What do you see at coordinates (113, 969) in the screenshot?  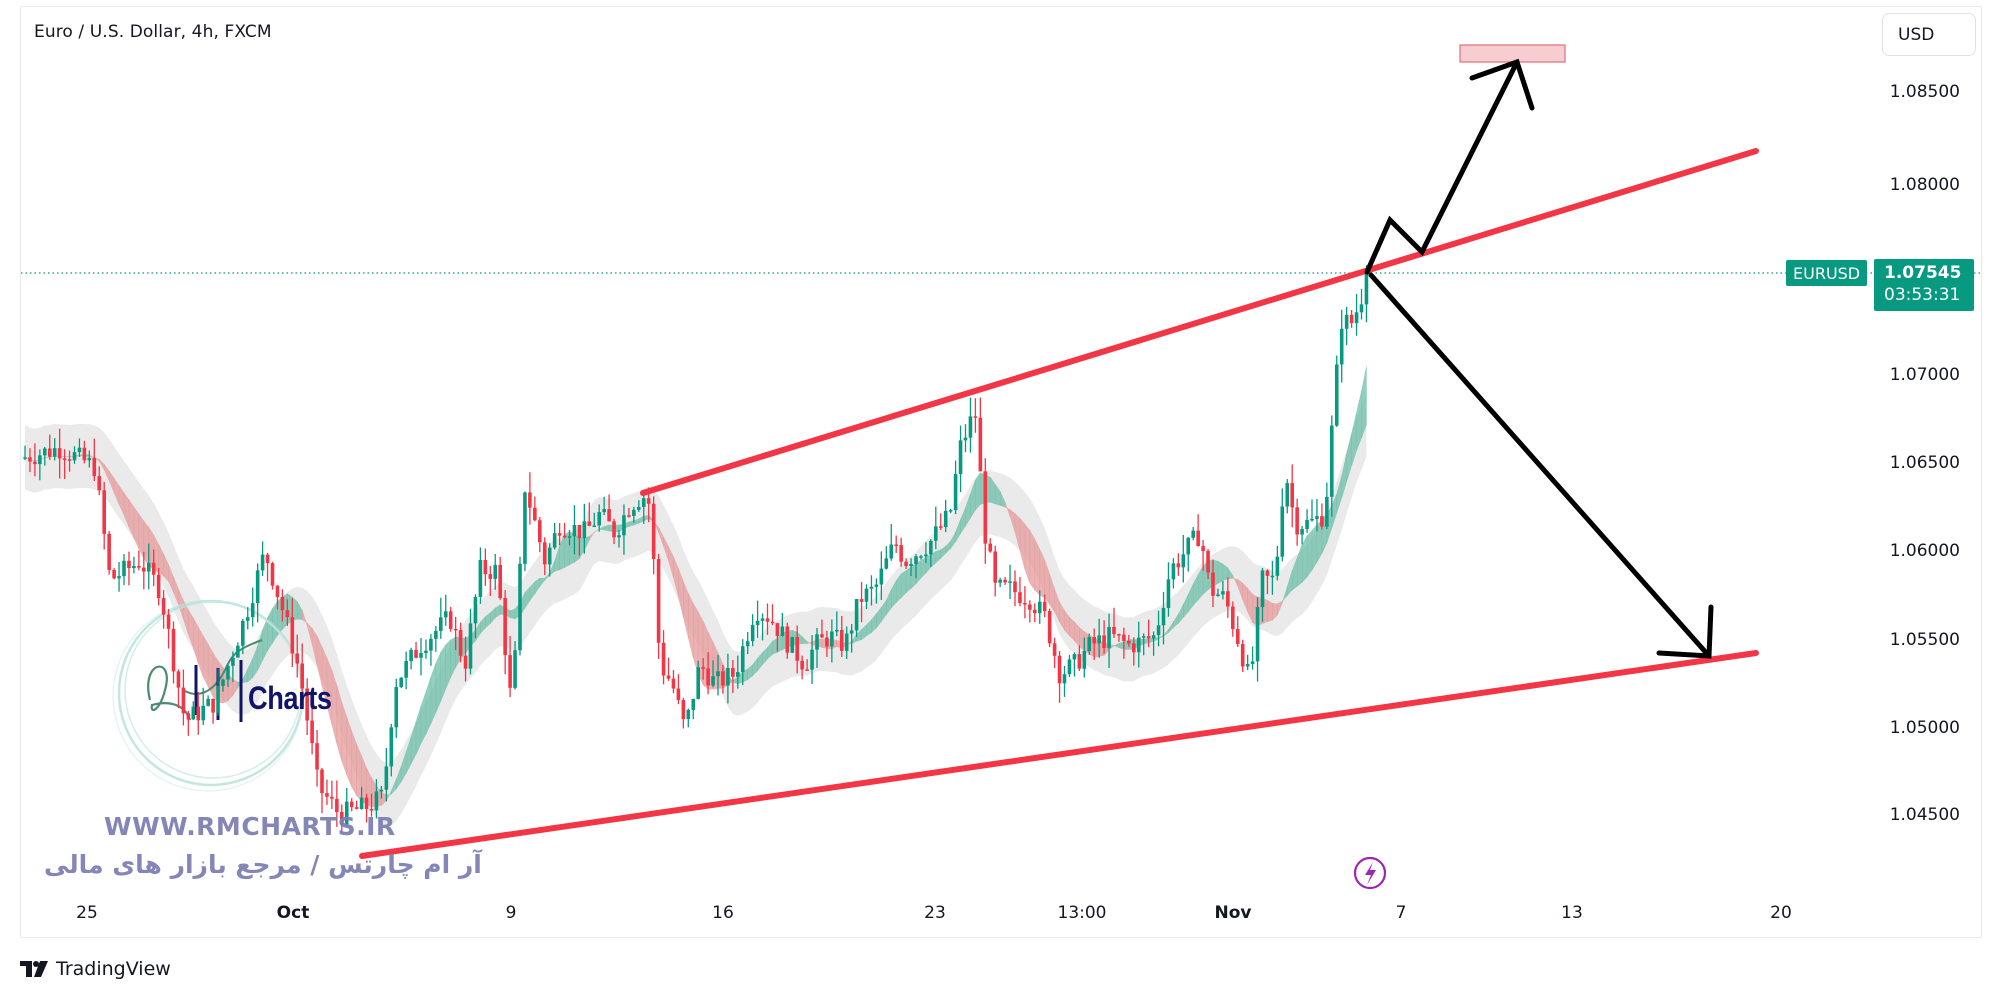 I see `tradingview-brand-label: TradingView` at bounding box center [113, 969].